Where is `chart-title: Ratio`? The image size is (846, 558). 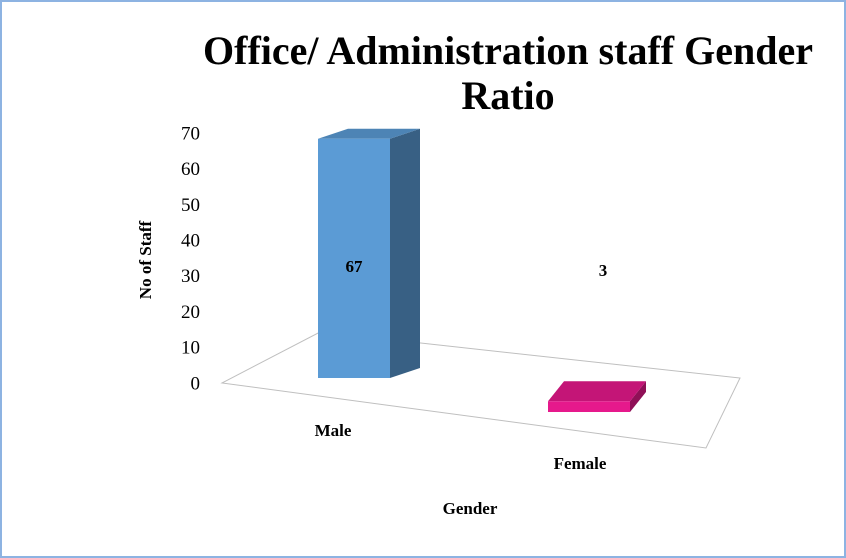 chart-title: Ratio is located at coordinates (507, 95).